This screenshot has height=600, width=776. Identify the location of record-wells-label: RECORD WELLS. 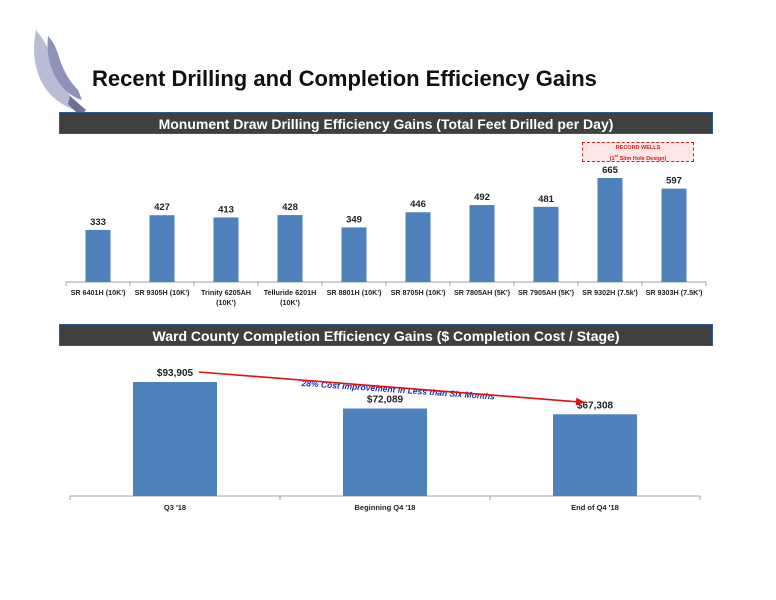
(638, 148).